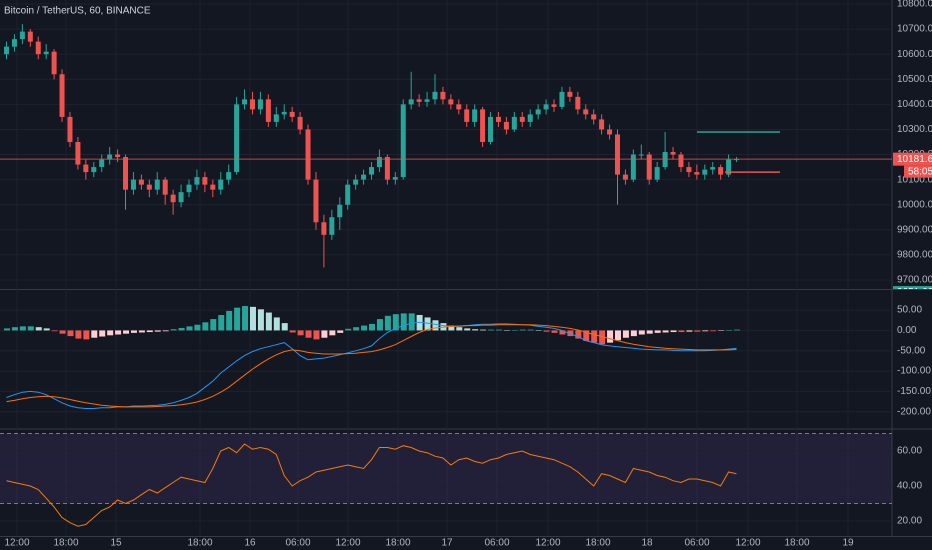 This screenshot has height=550, width=932. What do you see at coordinates (911, 350) in the screenshot?
I see `y-tick-label: -50.00` at bounding box center [911, 350].